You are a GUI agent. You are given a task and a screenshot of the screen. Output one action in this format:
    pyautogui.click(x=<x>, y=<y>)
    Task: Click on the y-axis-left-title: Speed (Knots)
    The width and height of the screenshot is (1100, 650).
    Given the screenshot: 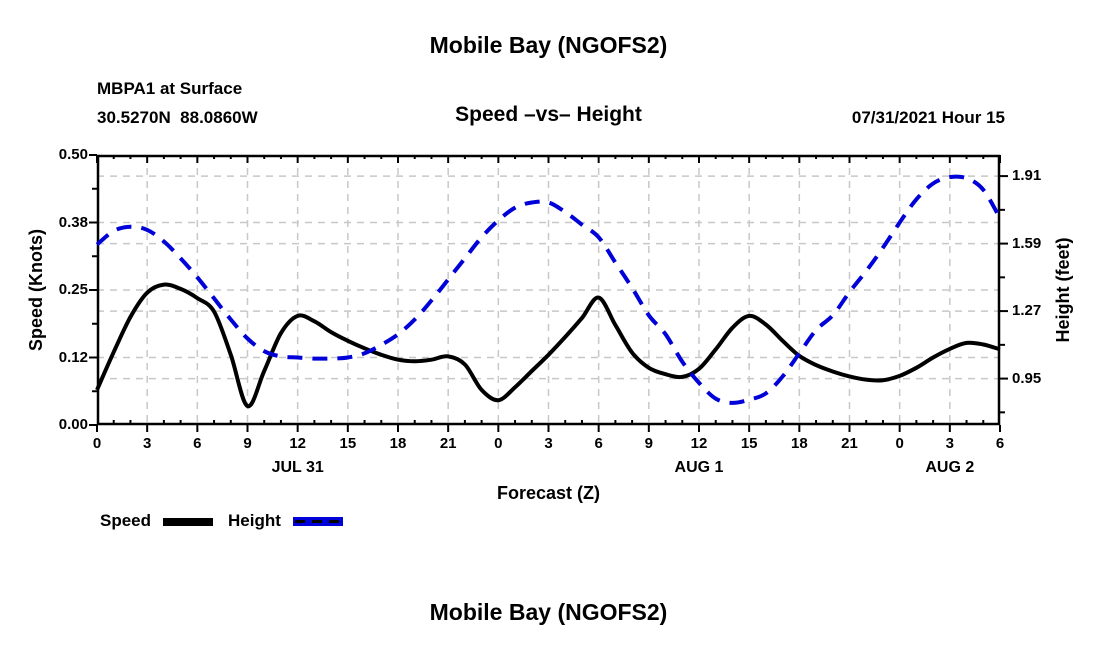 What is the action you would take?
    pyautogui.click(x=36, y=290)
    